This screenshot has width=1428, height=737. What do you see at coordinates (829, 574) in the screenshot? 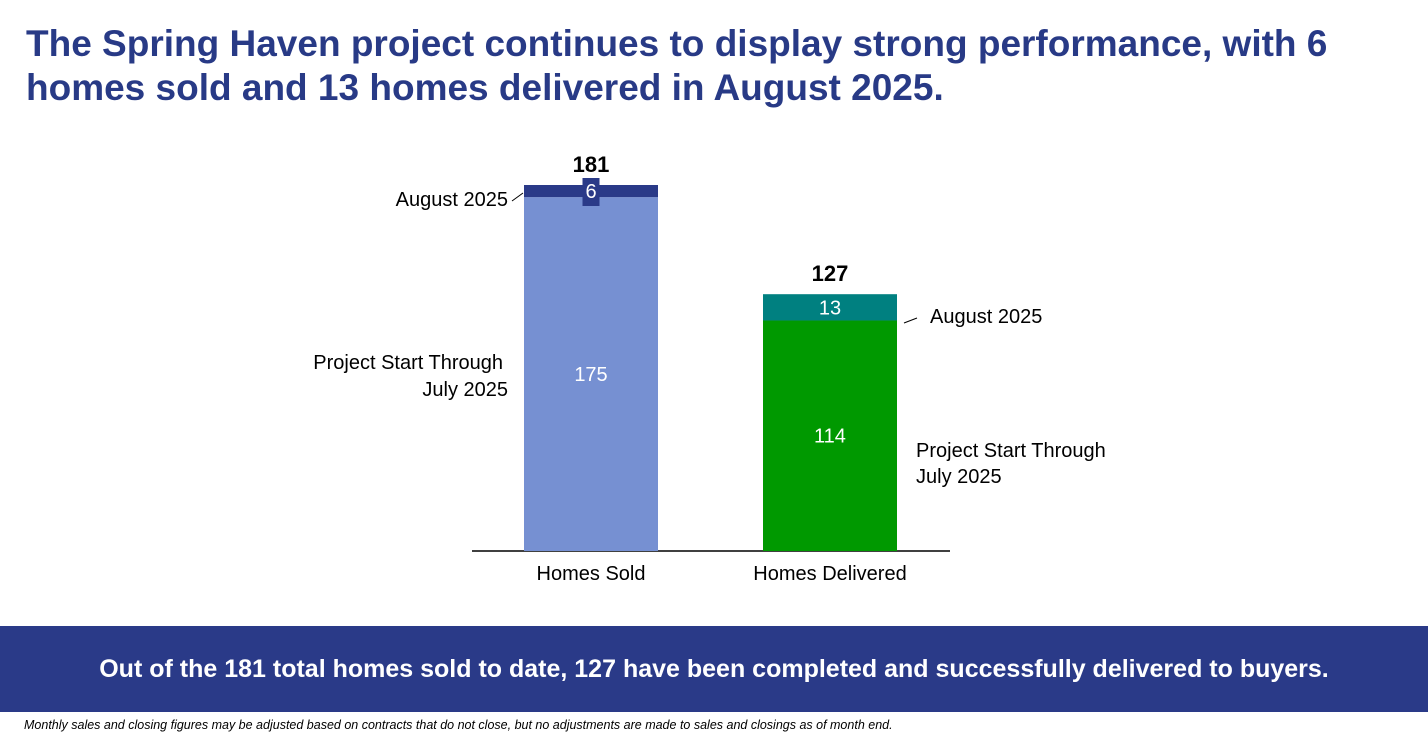
I see `category-label-homes-delivered: Homes Delivered` at bounding box center [829, 574].